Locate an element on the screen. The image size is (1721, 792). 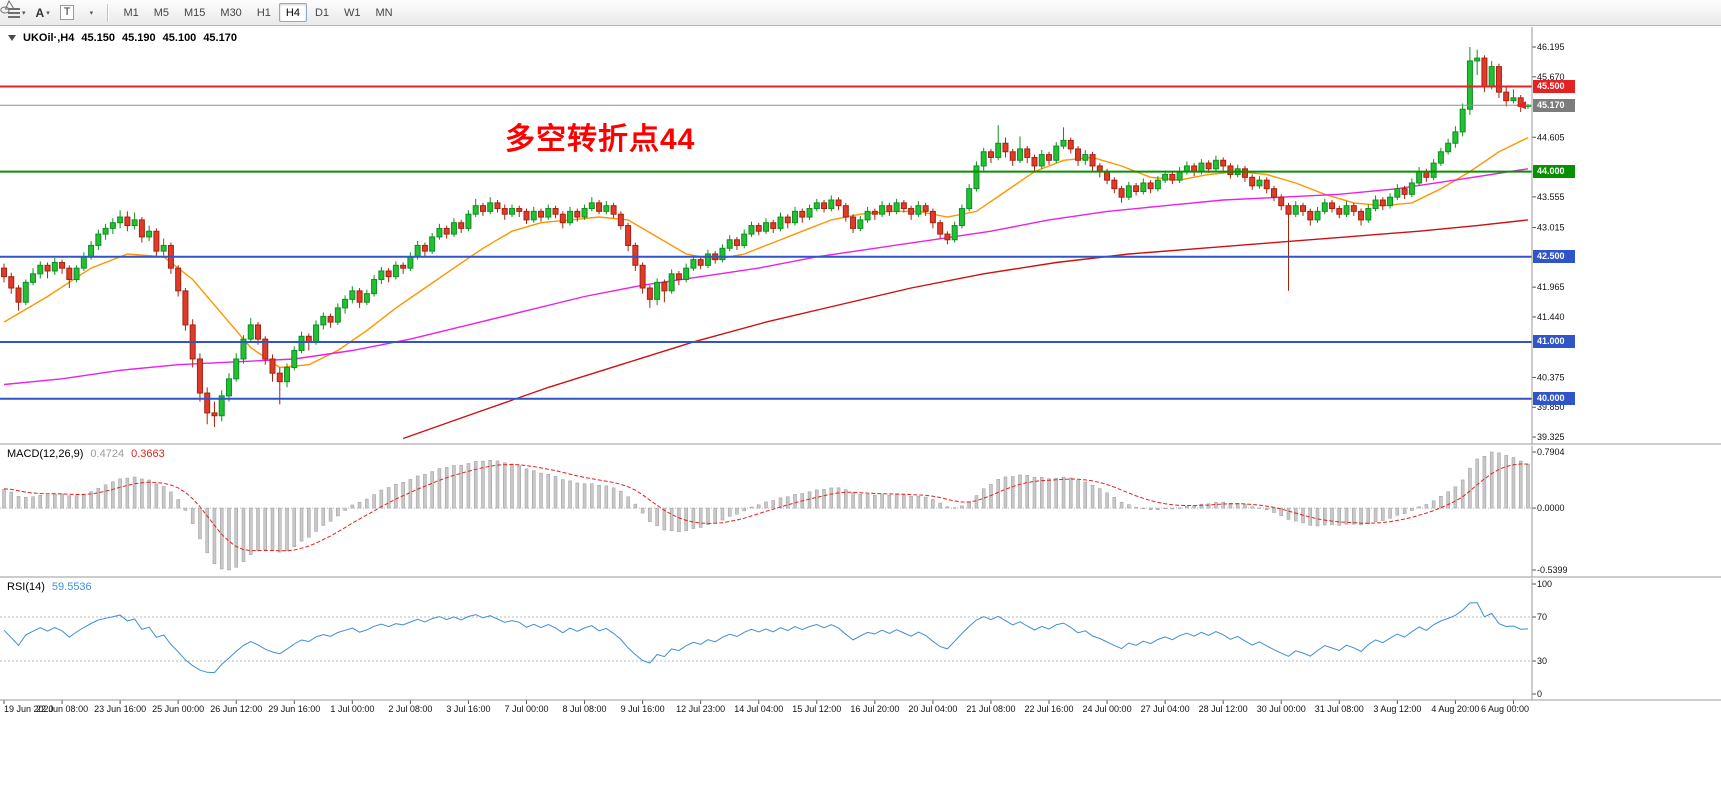
time-axis-label: 4 Aug 20:00 is located at coordinates (1455, 709).